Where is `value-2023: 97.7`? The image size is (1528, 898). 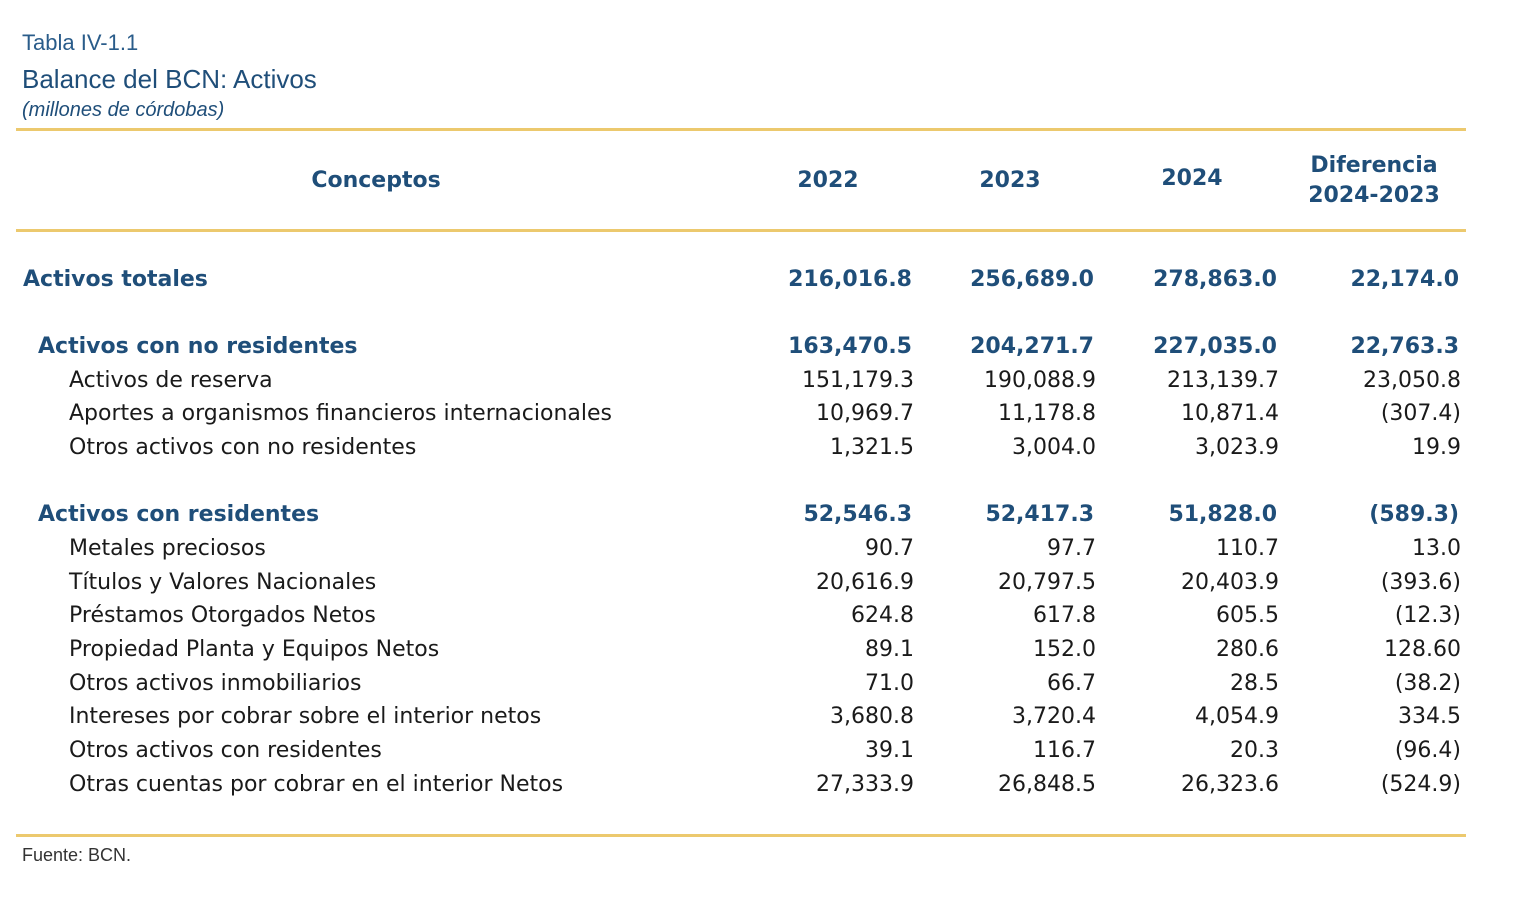
value-2023: 97.7 is located at coordinates (1071, 548).